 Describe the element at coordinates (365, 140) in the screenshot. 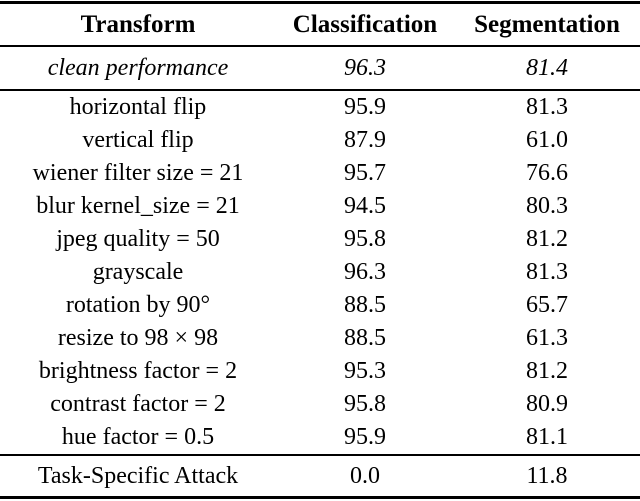

I see `cell-classification: 87.9` at that location.